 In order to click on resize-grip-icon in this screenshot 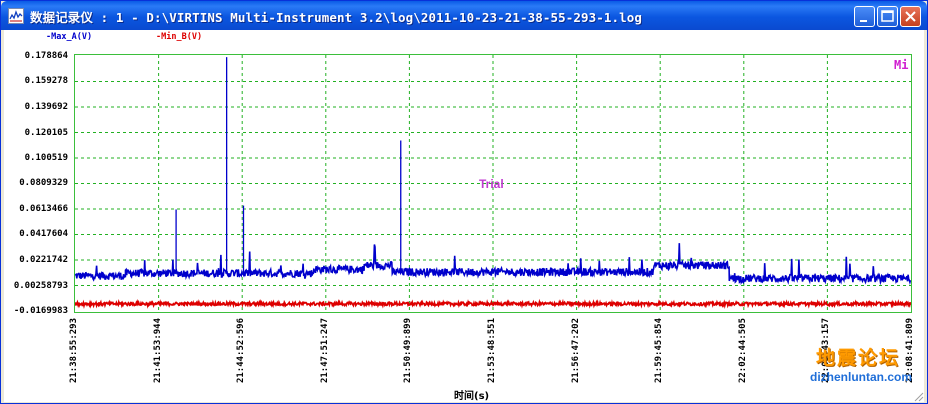, I will do `click(918, 396)`.